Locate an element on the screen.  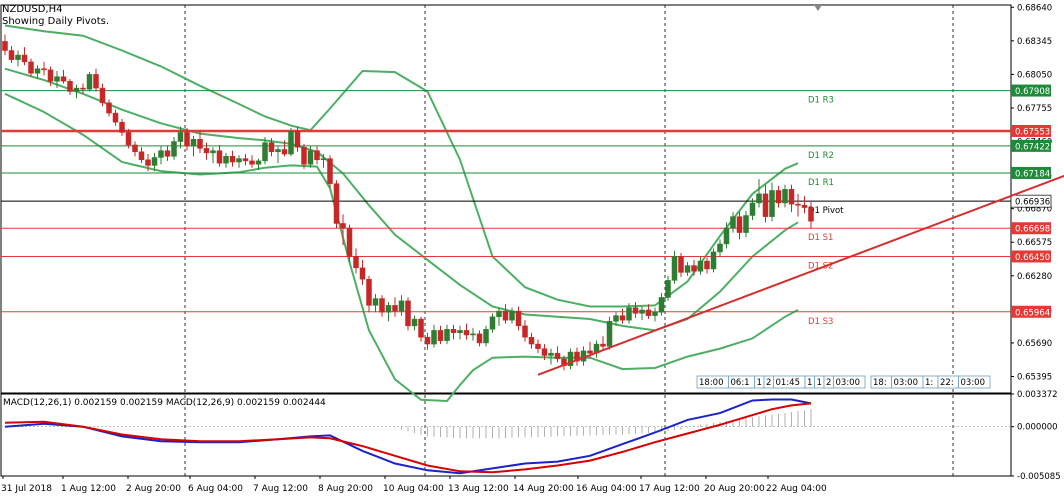
level-name-label: D1 S1 is located at coordinates (820, 238).